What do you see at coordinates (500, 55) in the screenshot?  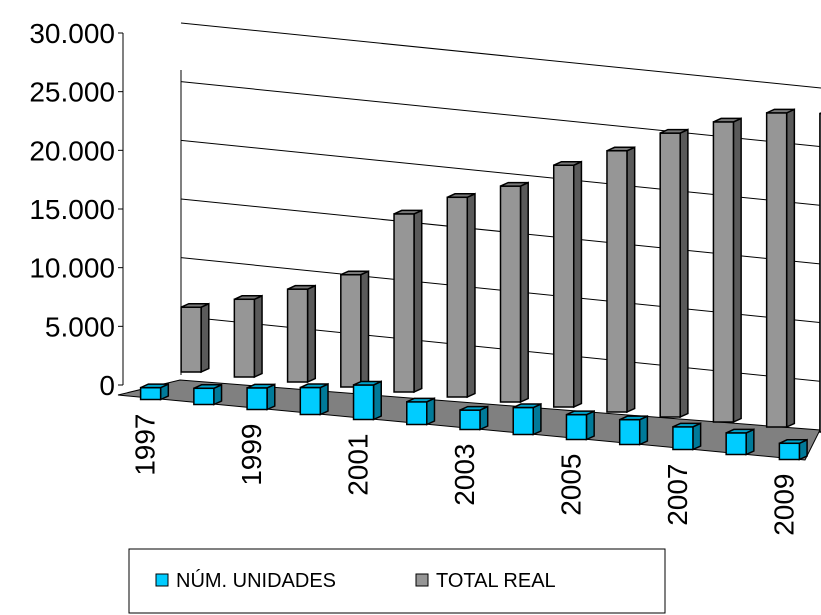 I see `gridline` at bounding box center [500, 55].